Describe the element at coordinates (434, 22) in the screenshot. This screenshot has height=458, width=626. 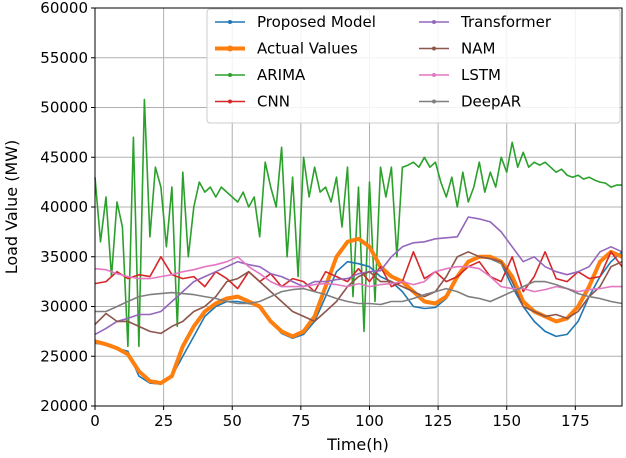
I see `legend-marker-transformer` at that location.